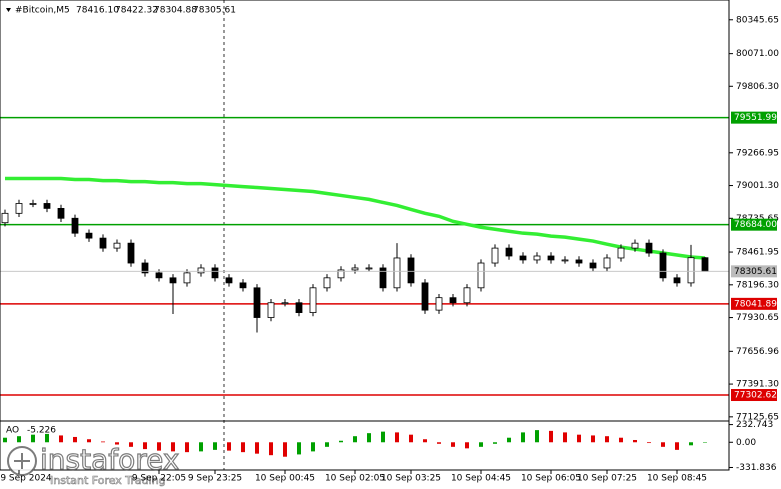 The image size is (781, 489). Describe the element at coordinates (754, 425) in the screenshot. I see `ao-tick-label: 232.743` at that location.